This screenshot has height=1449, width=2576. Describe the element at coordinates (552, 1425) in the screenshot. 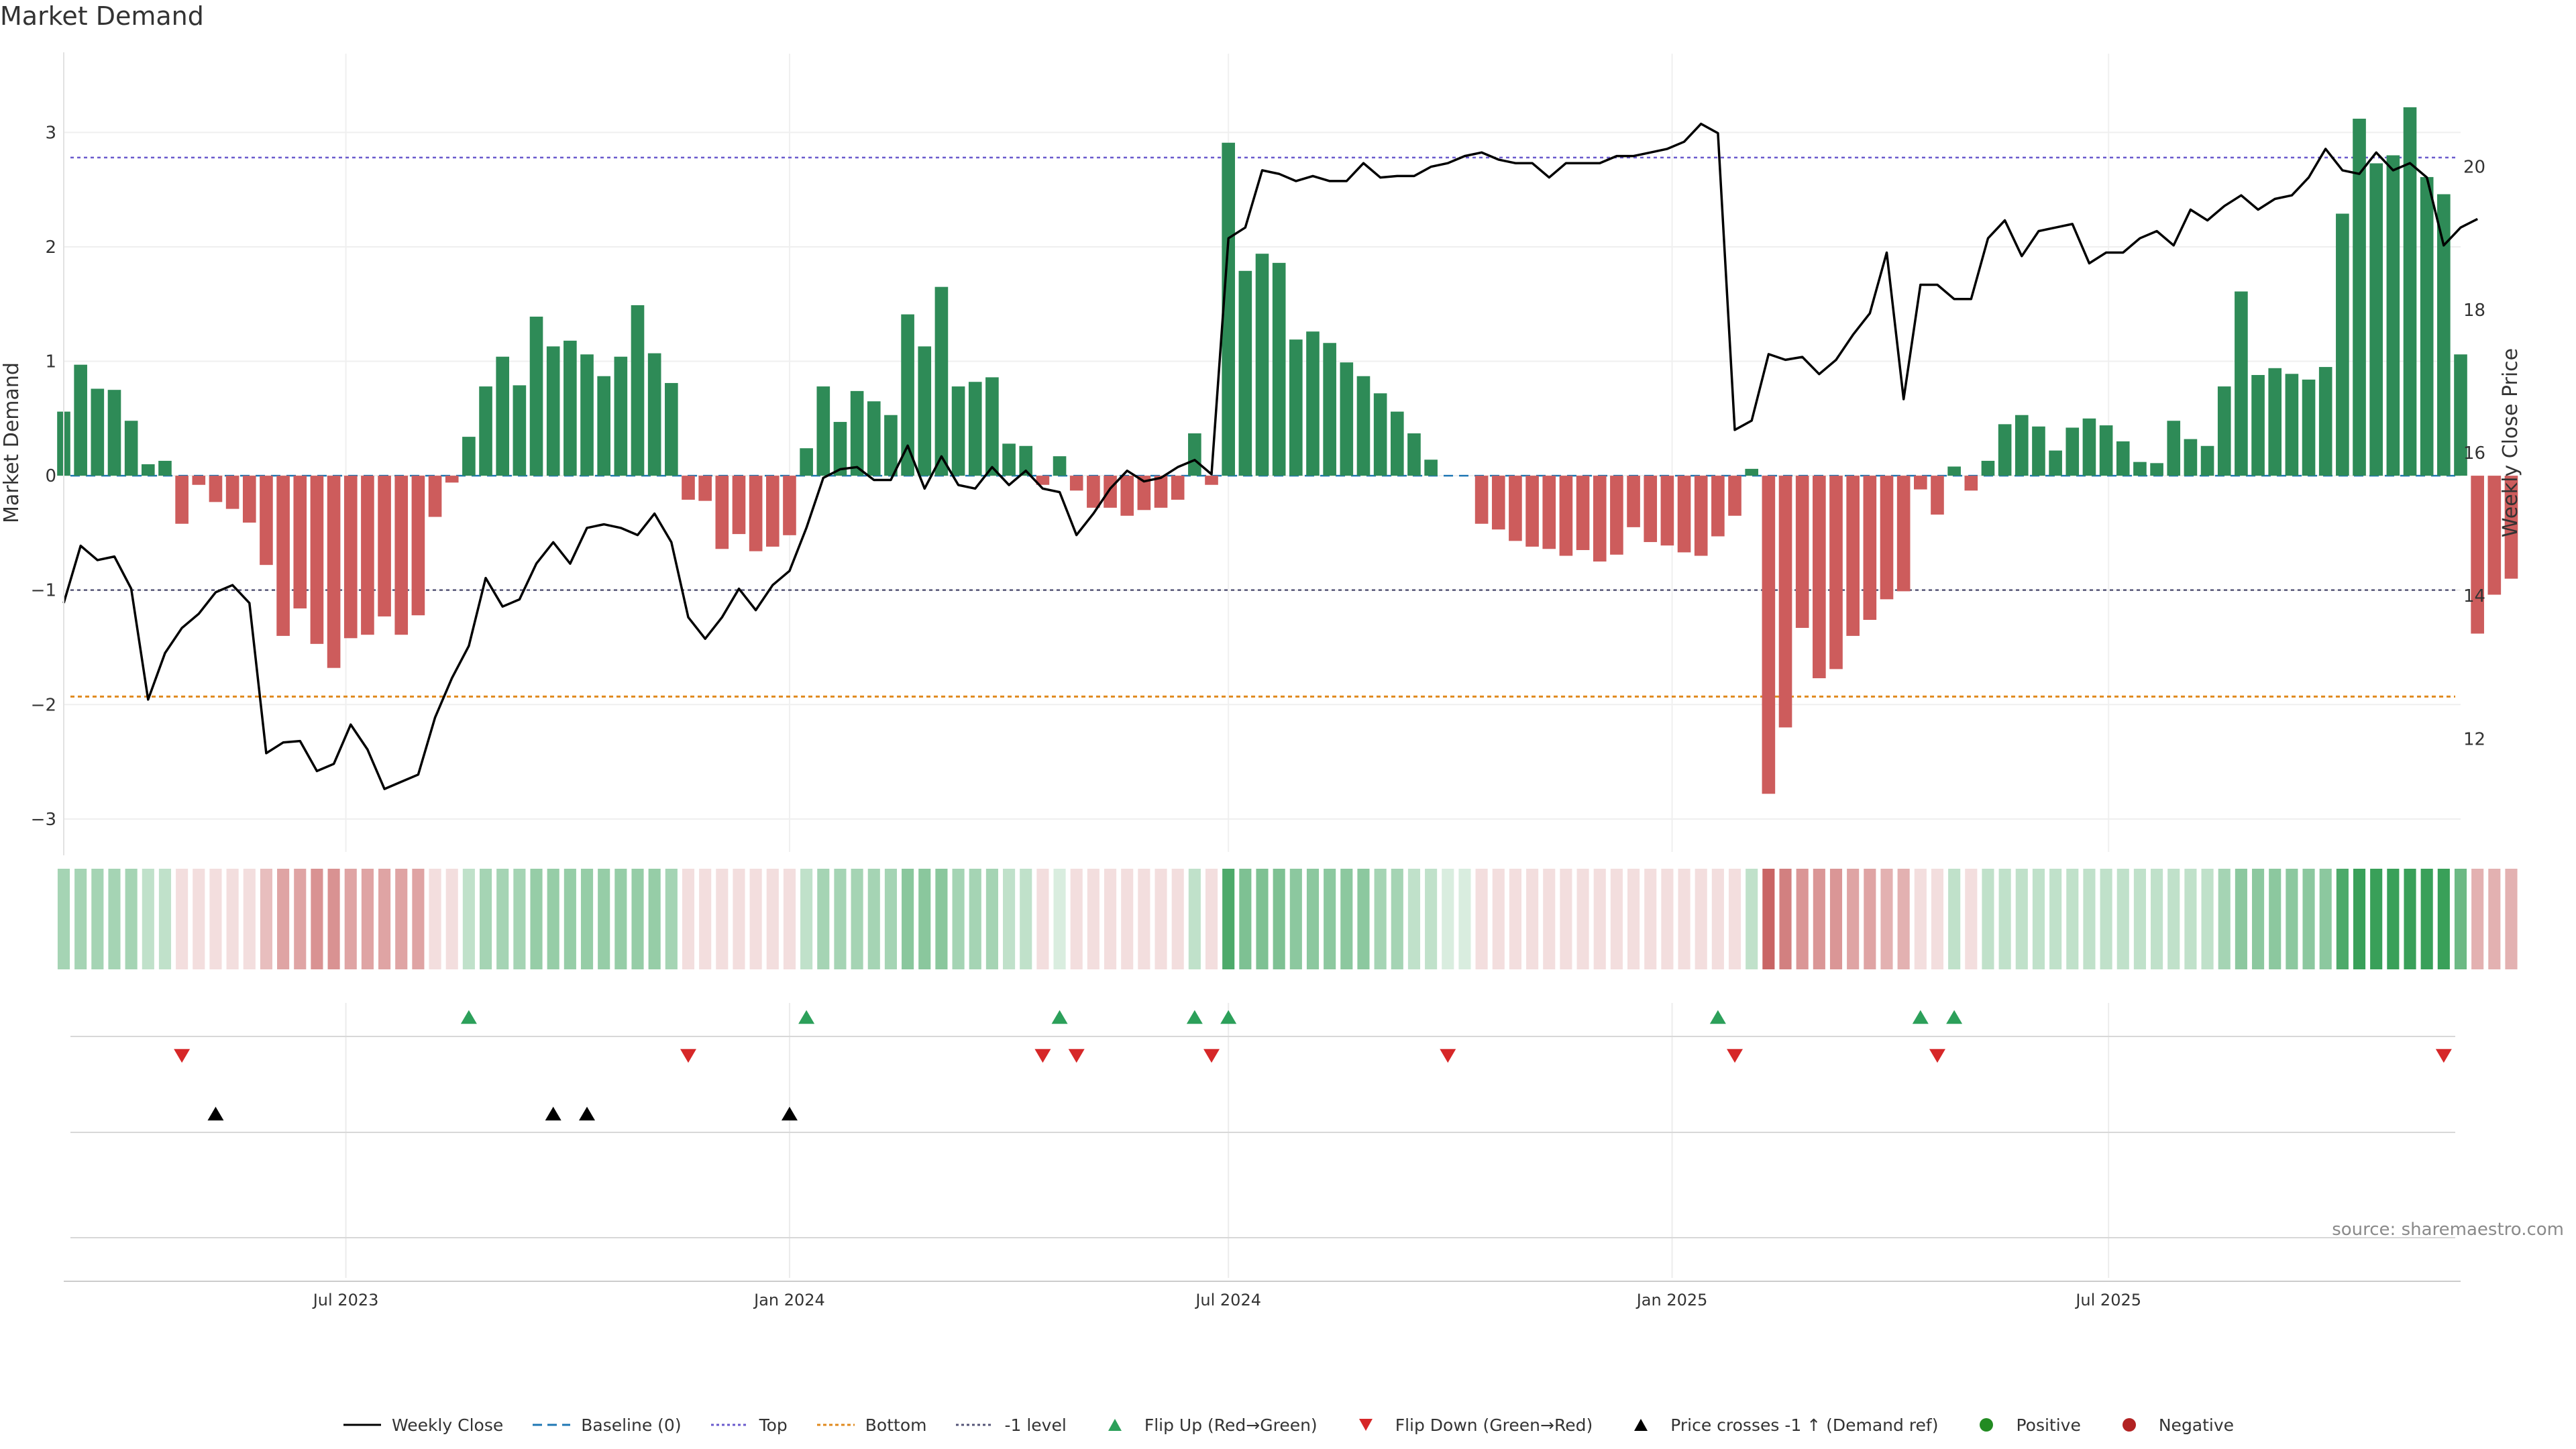

I see `legend-symbol-baseline` at that location.